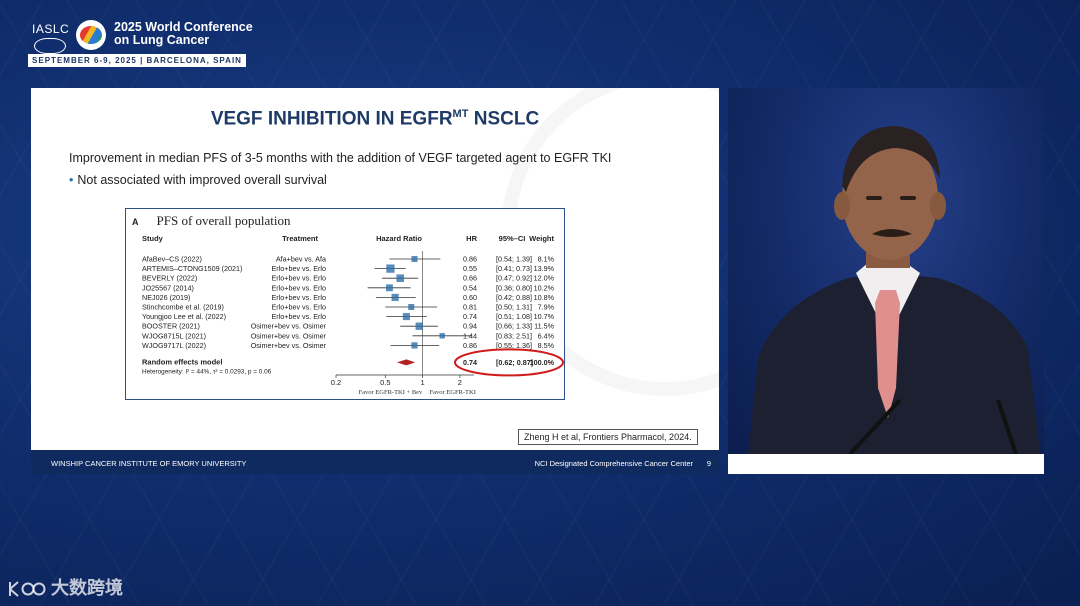  What do you see at coordinates (135, 222) in the screenshot?
I see `forest-plot-panel-letter: A` at bounding box center [135, 222].